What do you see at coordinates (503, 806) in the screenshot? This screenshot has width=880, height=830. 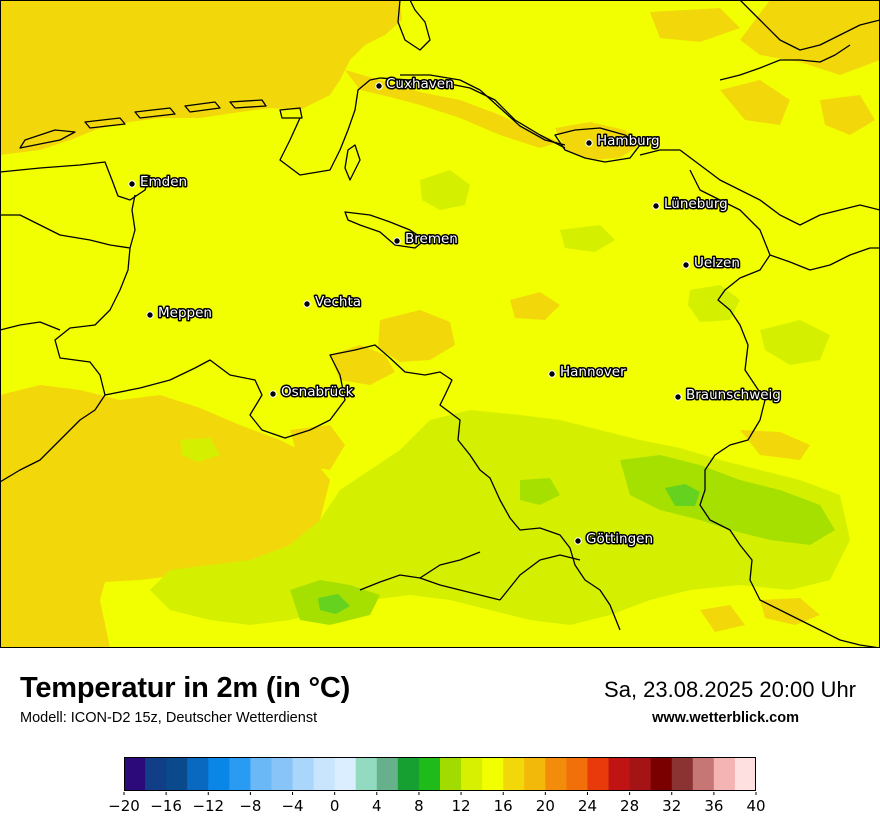 I see `colorbar-tick-label: 16` at bounding box center [503, 806].